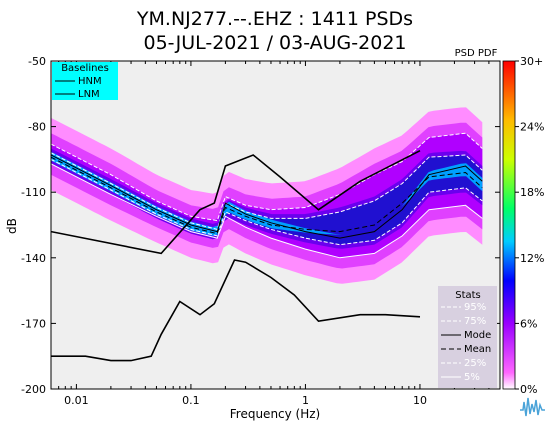 The height and width of the screenshot is (425, 550). Describe the element at coordinates (532, 407) in the screenshot. I see `waveform-logo-icon` at that location.